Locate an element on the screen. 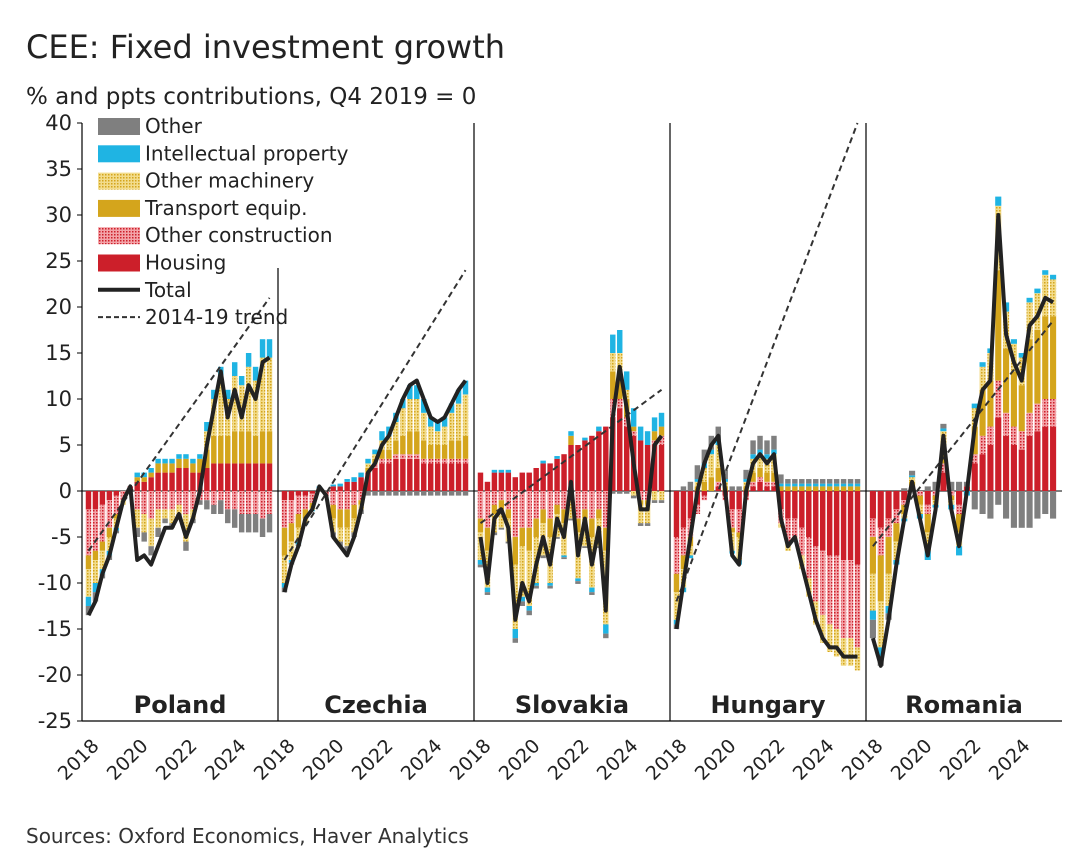 This screenshot has height=861, width=1088. panel-label: Slovakia is located at coordinates (572, 705).